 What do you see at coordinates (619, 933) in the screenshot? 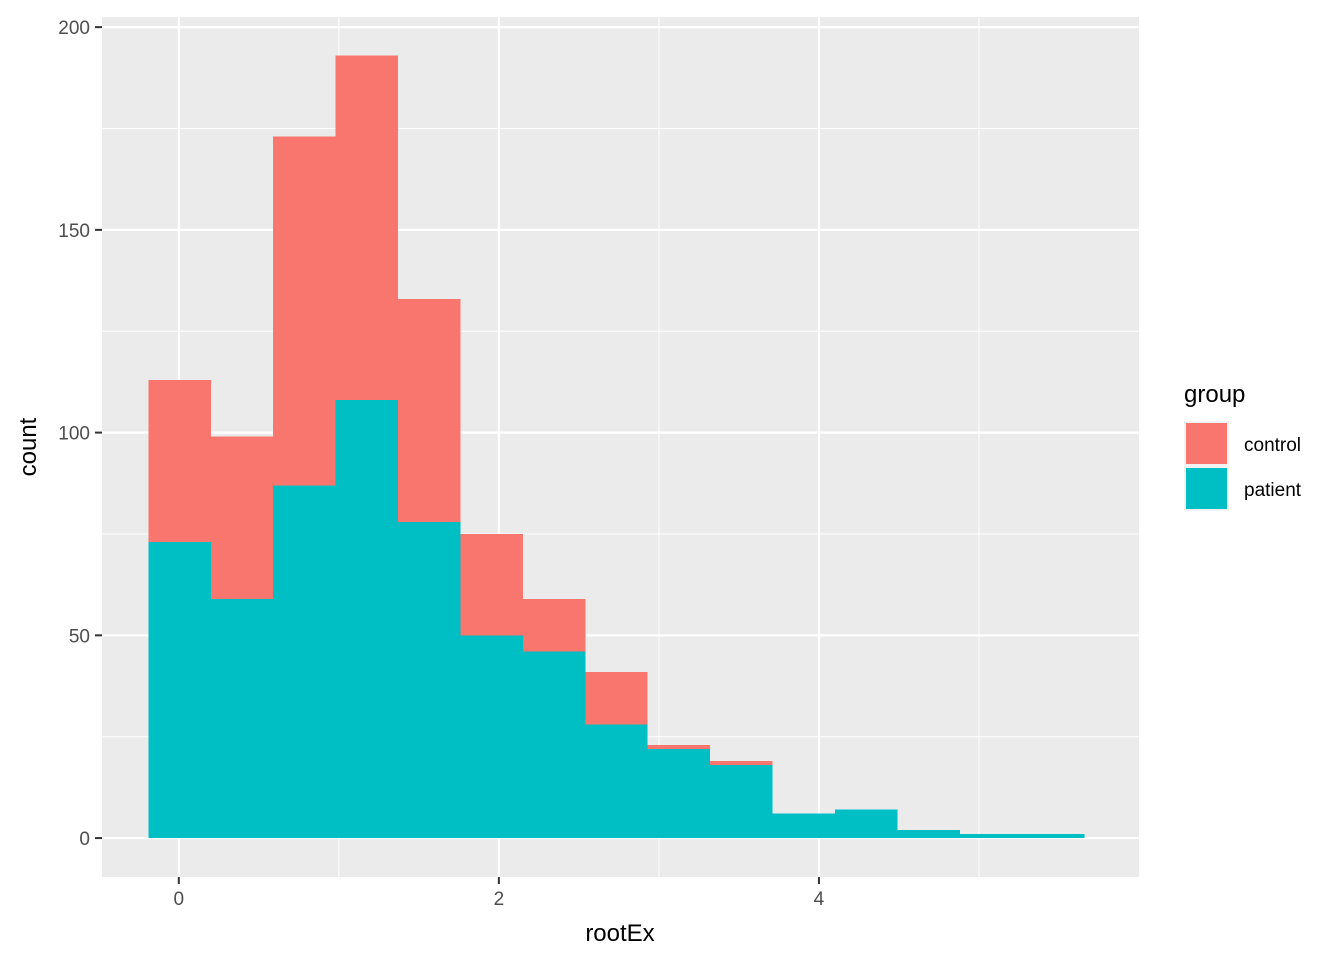
I see `x-axis-title: rootEx` at bounding box center [619, 933].